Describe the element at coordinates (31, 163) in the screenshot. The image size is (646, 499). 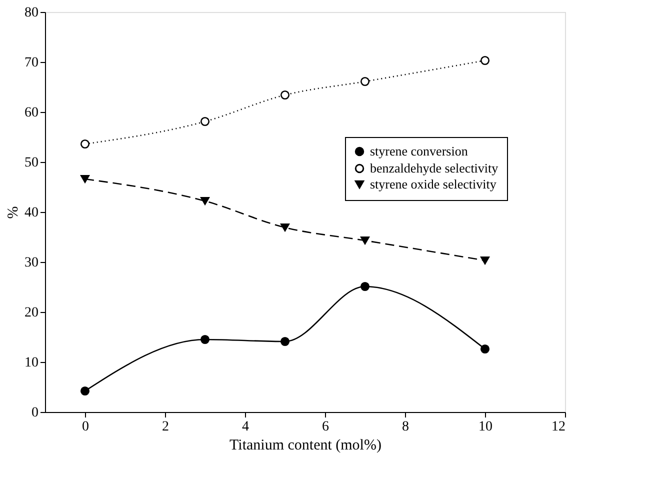
I see `y-tick-label: 50` at that location.